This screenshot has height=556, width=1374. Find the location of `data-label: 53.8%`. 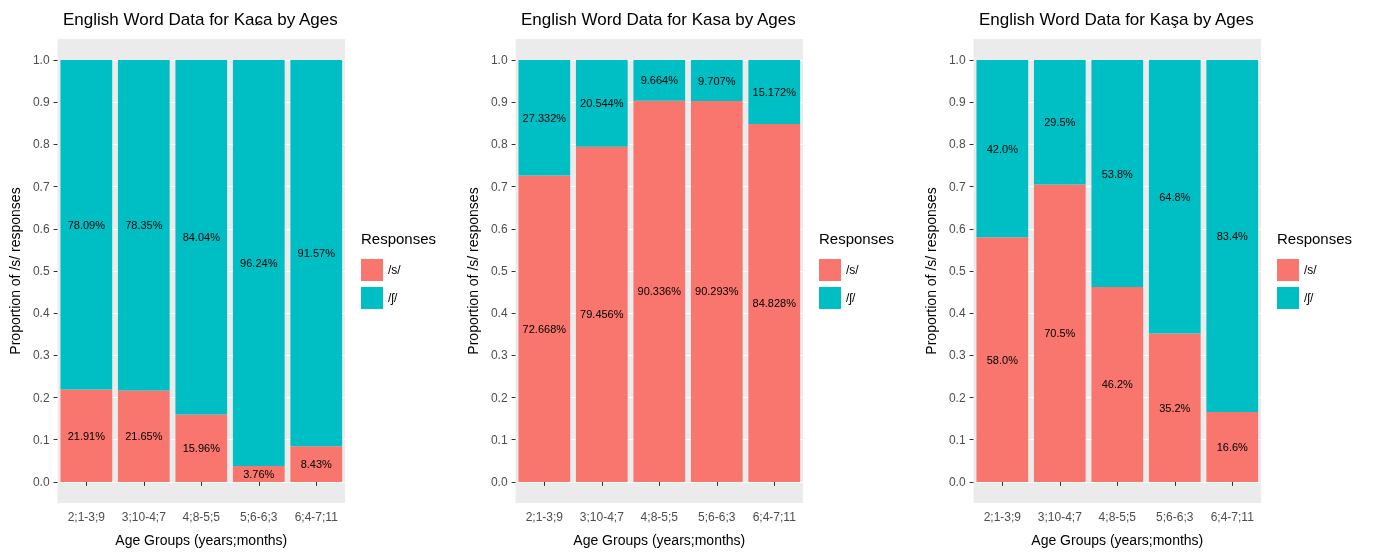

data-label: 53.8% is located at coordinates (1117, 173).